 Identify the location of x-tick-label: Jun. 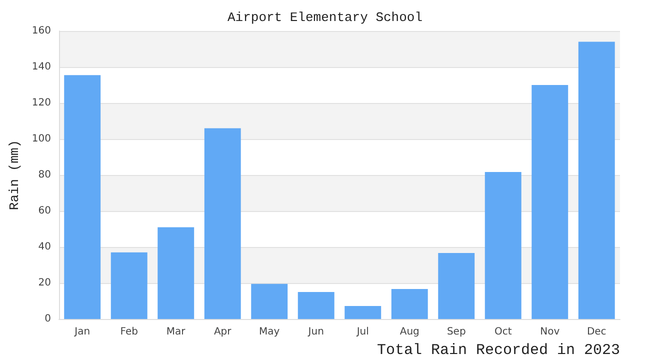
(315, 332).